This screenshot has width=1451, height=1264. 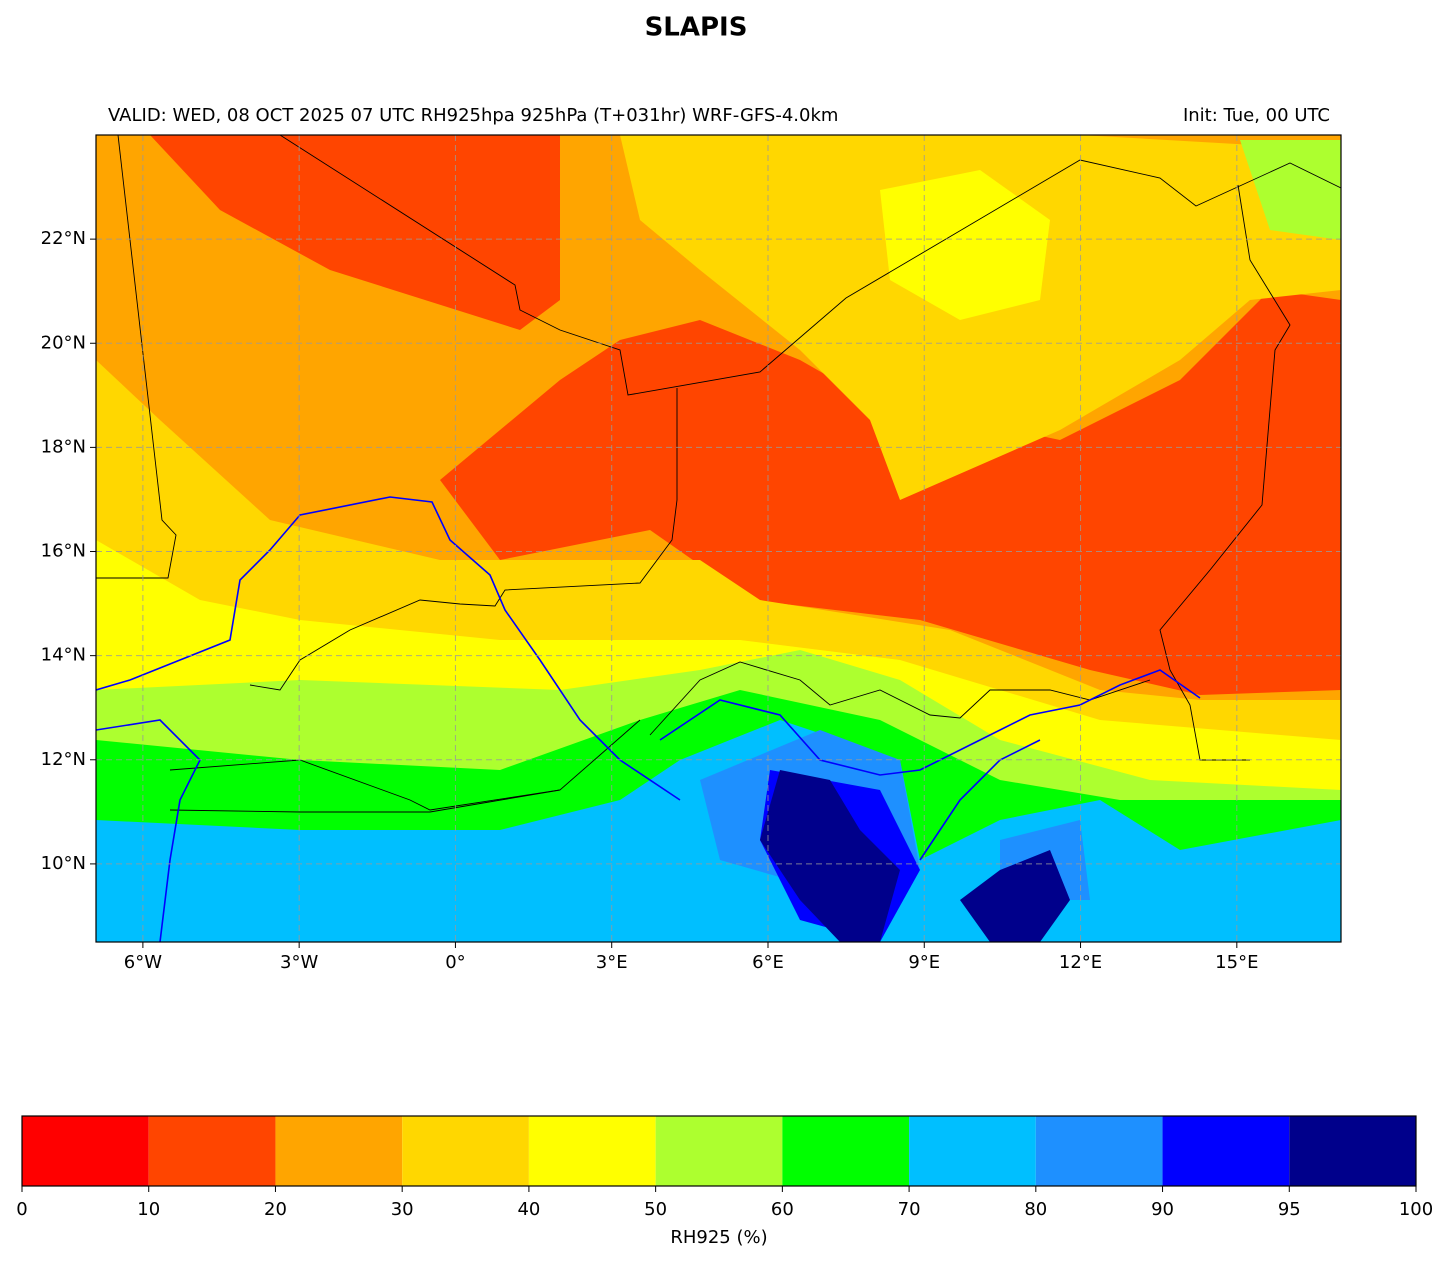 I want to click on colorbar-tick-label: 100, so click(x=1416, y=1209).